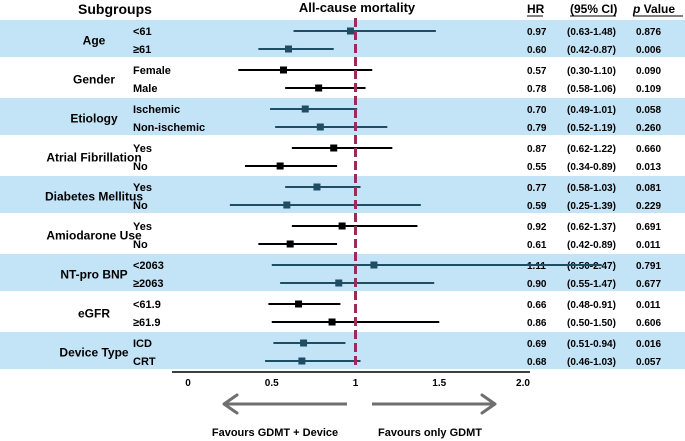 This screenshot has width=685, height=441. What do you see at coordinates (537, 344) in the screenshot?
I see `hr-value: 0.69` at bounding box center [537, 344].